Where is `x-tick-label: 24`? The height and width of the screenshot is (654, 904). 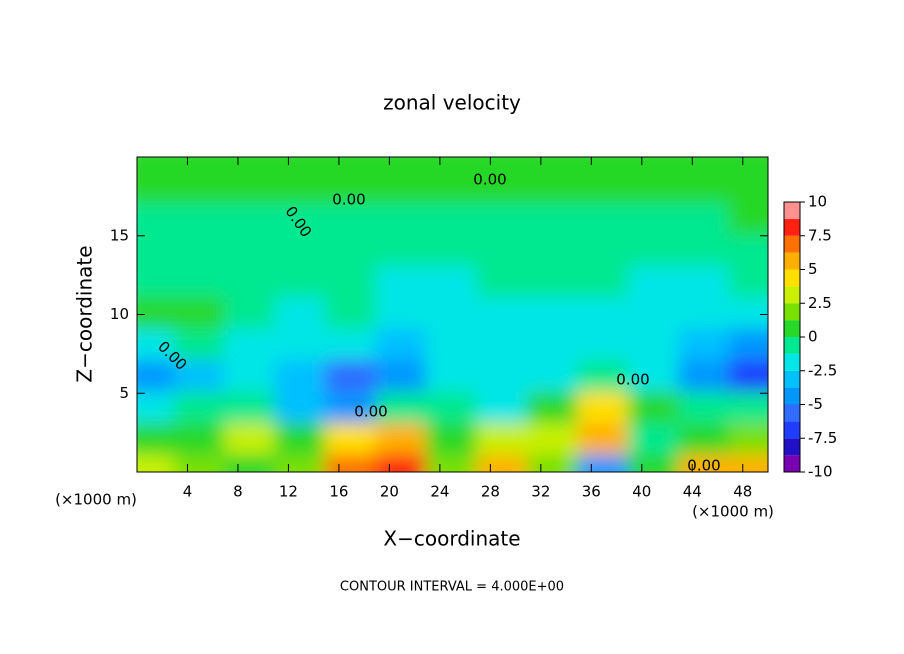
x-tick-label: 24 is located at coordinates (439, 492).